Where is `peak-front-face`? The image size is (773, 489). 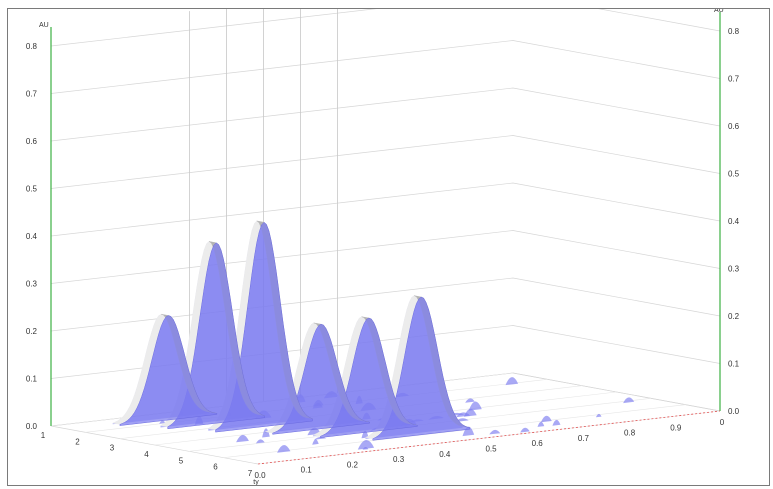 peak-front-face is located at coordinates (168, 370).